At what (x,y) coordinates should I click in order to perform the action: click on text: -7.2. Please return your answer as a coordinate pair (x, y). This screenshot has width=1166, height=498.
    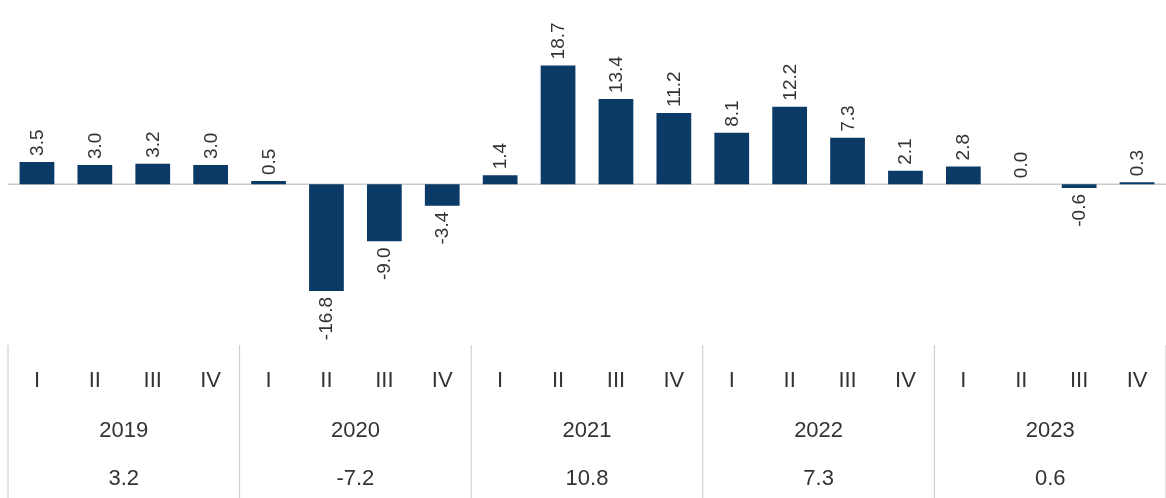
    Looking at the image, I should click on (355, 477).